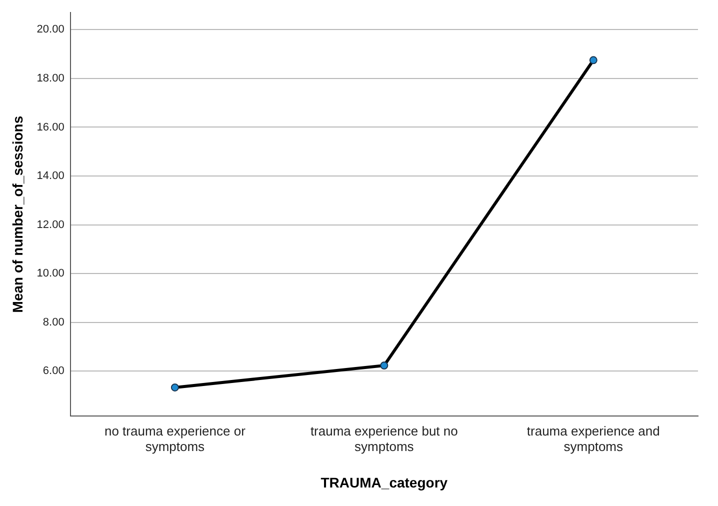  Describe the element at coordinates (50, 176) in the screenshot. I see `y-tick-label: 14.00` at that location.